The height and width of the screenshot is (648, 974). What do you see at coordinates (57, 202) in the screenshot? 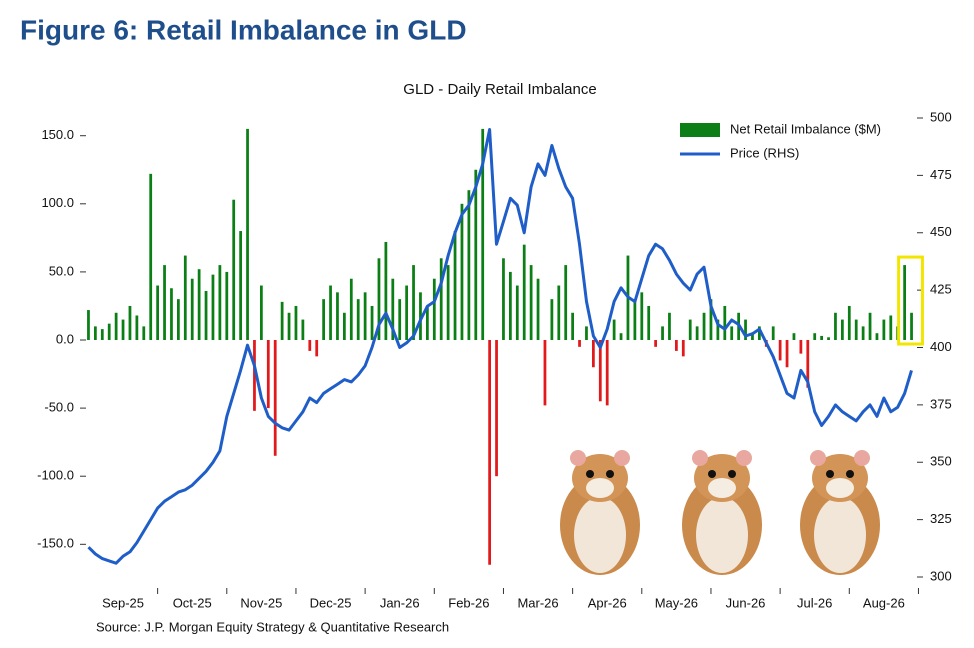
I see `y-tick-label: 100.0` at bounding box center [57, 202].